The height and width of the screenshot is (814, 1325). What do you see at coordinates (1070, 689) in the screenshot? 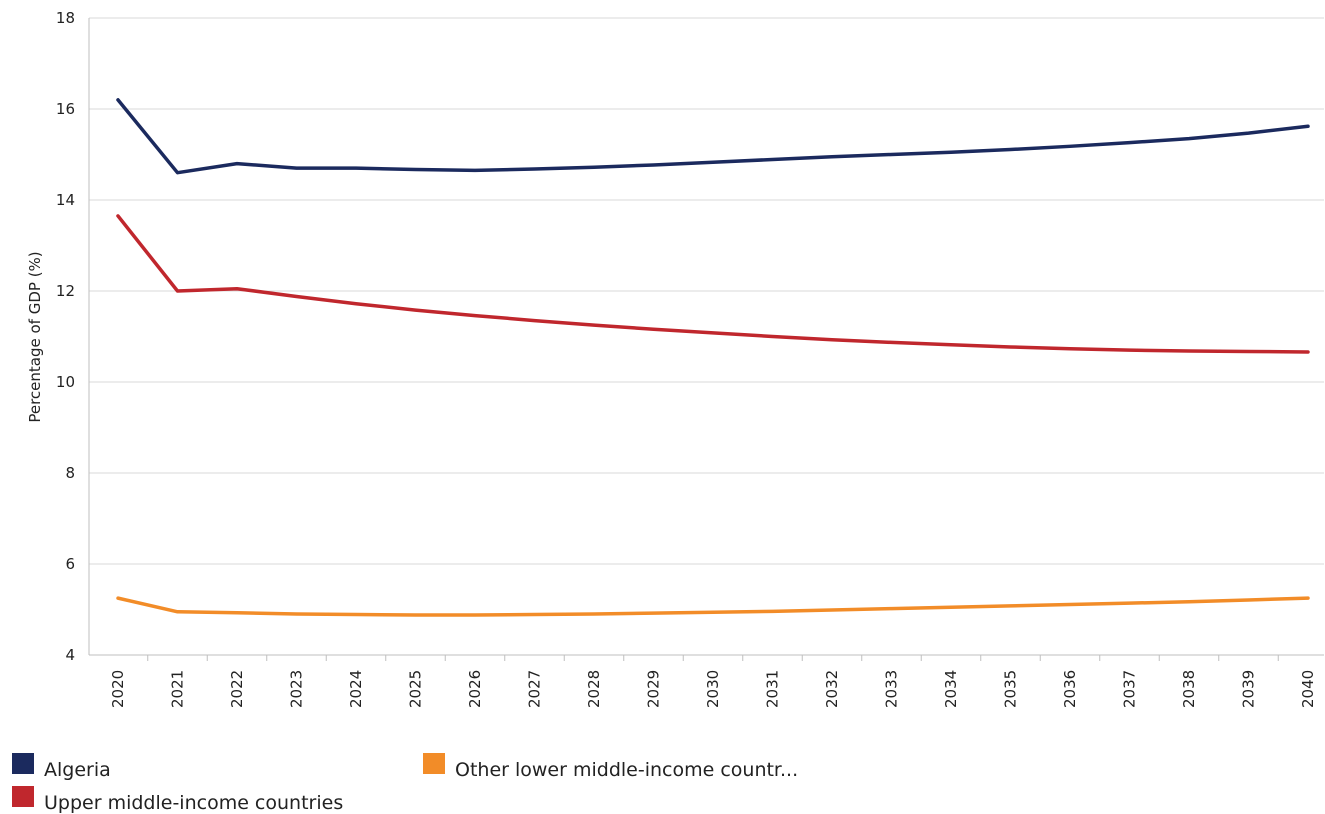
I see `x-tick-label: 2036` at bounding box center [1070, 689].